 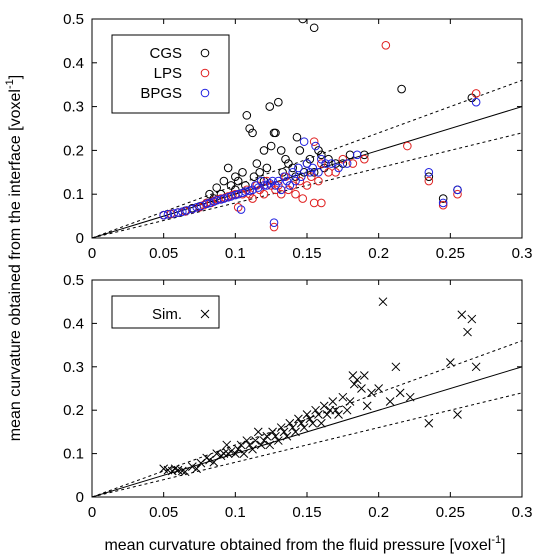 What do you see at coordinates (165, 53) in the screenshot?
I see `legend-label: CGS` at bounding box center [165, 53].